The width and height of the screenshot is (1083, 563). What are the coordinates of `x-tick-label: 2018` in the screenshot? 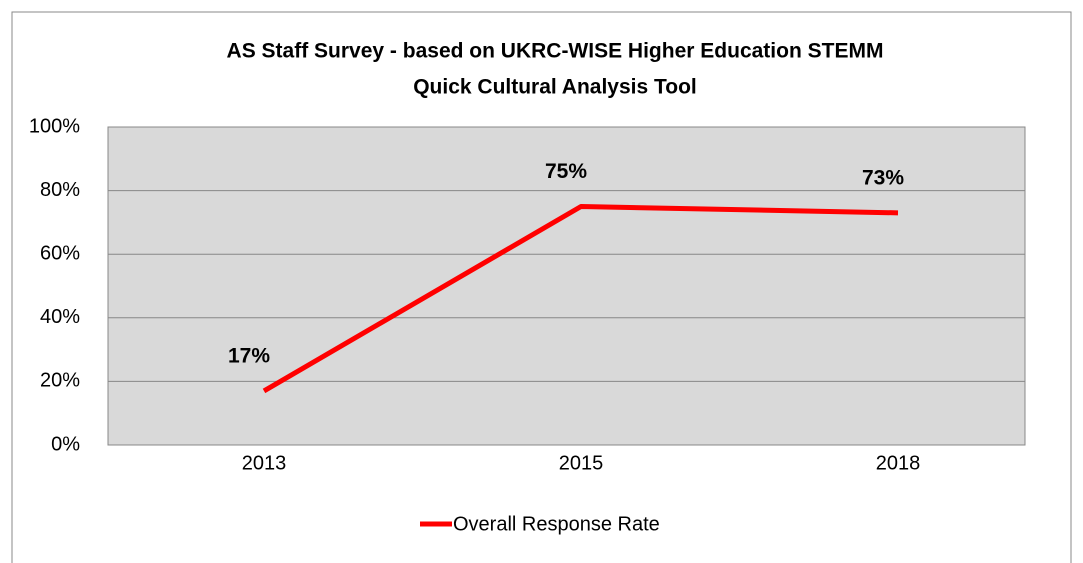 It's located at (898, 463).